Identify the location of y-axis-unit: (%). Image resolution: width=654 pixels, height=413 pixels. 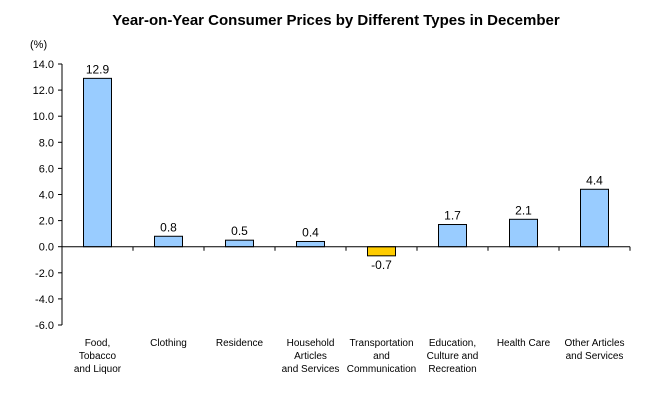
(38, 45).